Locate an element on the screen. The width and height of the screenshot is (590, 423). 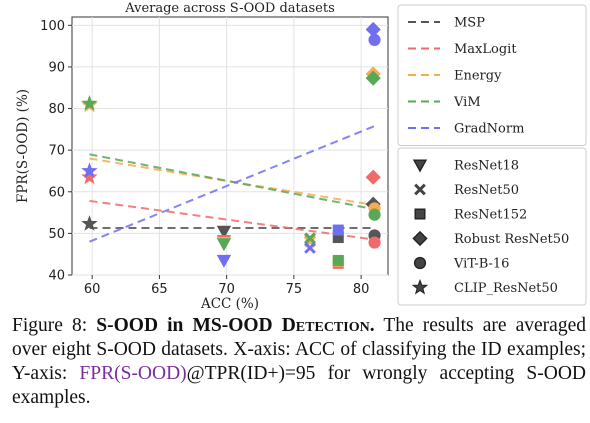
legend-label-msp: MSP is located at coordinates (469, 23).